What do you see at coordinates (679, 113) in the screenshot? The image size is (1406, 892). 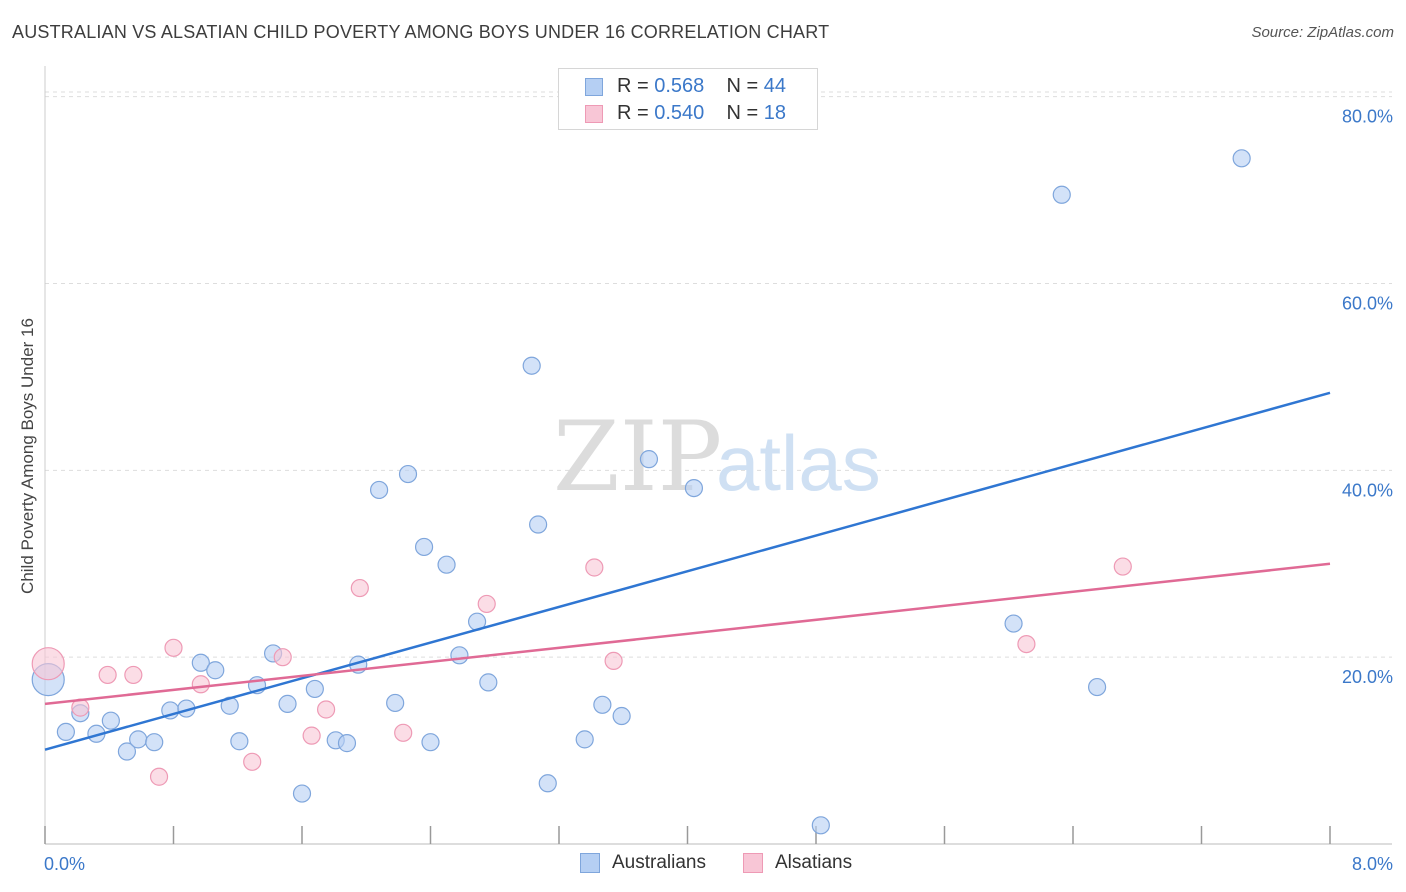 I see `legend-r-value-alsatians: 0.540` at bounding box center [679, 113].